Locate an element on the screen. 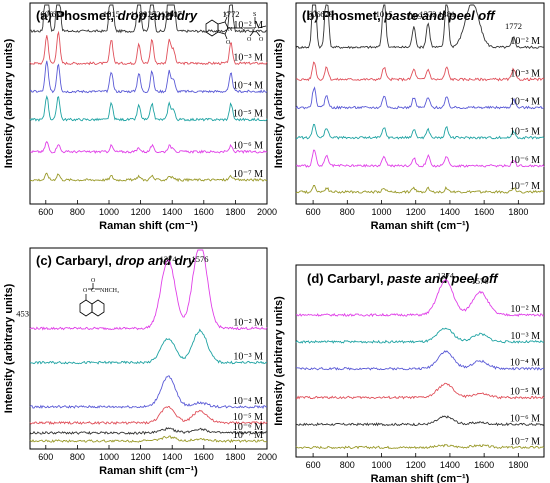  x-tick-label-c-1800: 1800 is located at coordinates (235, 457).